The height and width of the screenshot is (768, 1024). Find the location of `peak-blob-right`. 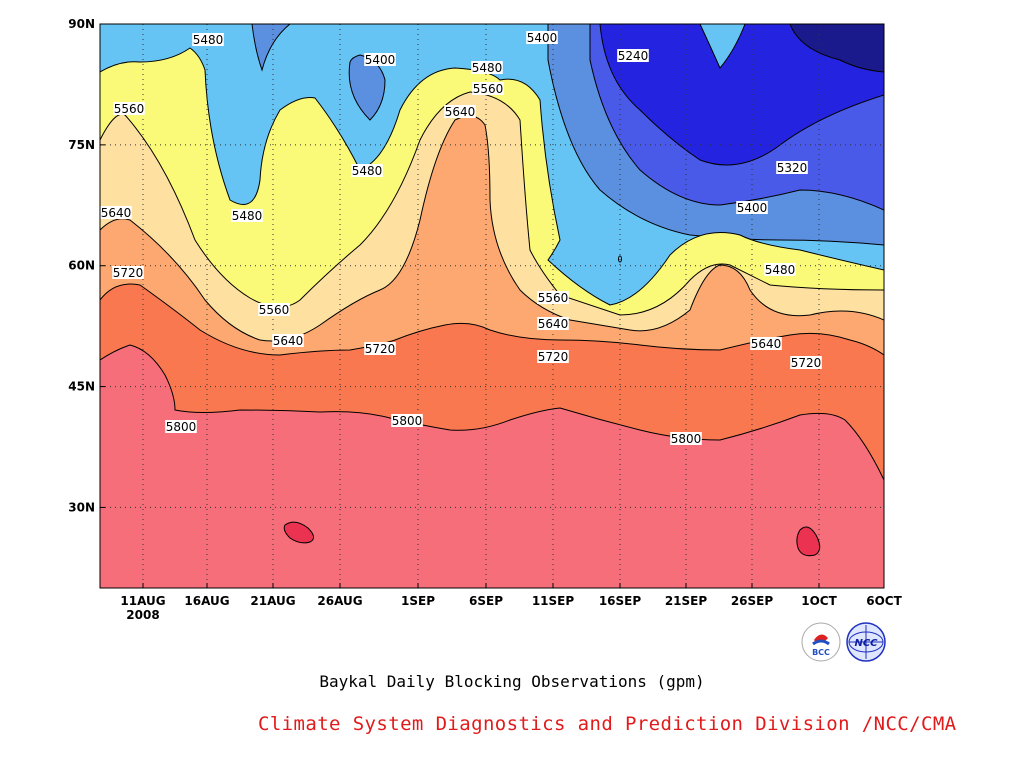

peak-blob-right is located at coordinates (808, 541).